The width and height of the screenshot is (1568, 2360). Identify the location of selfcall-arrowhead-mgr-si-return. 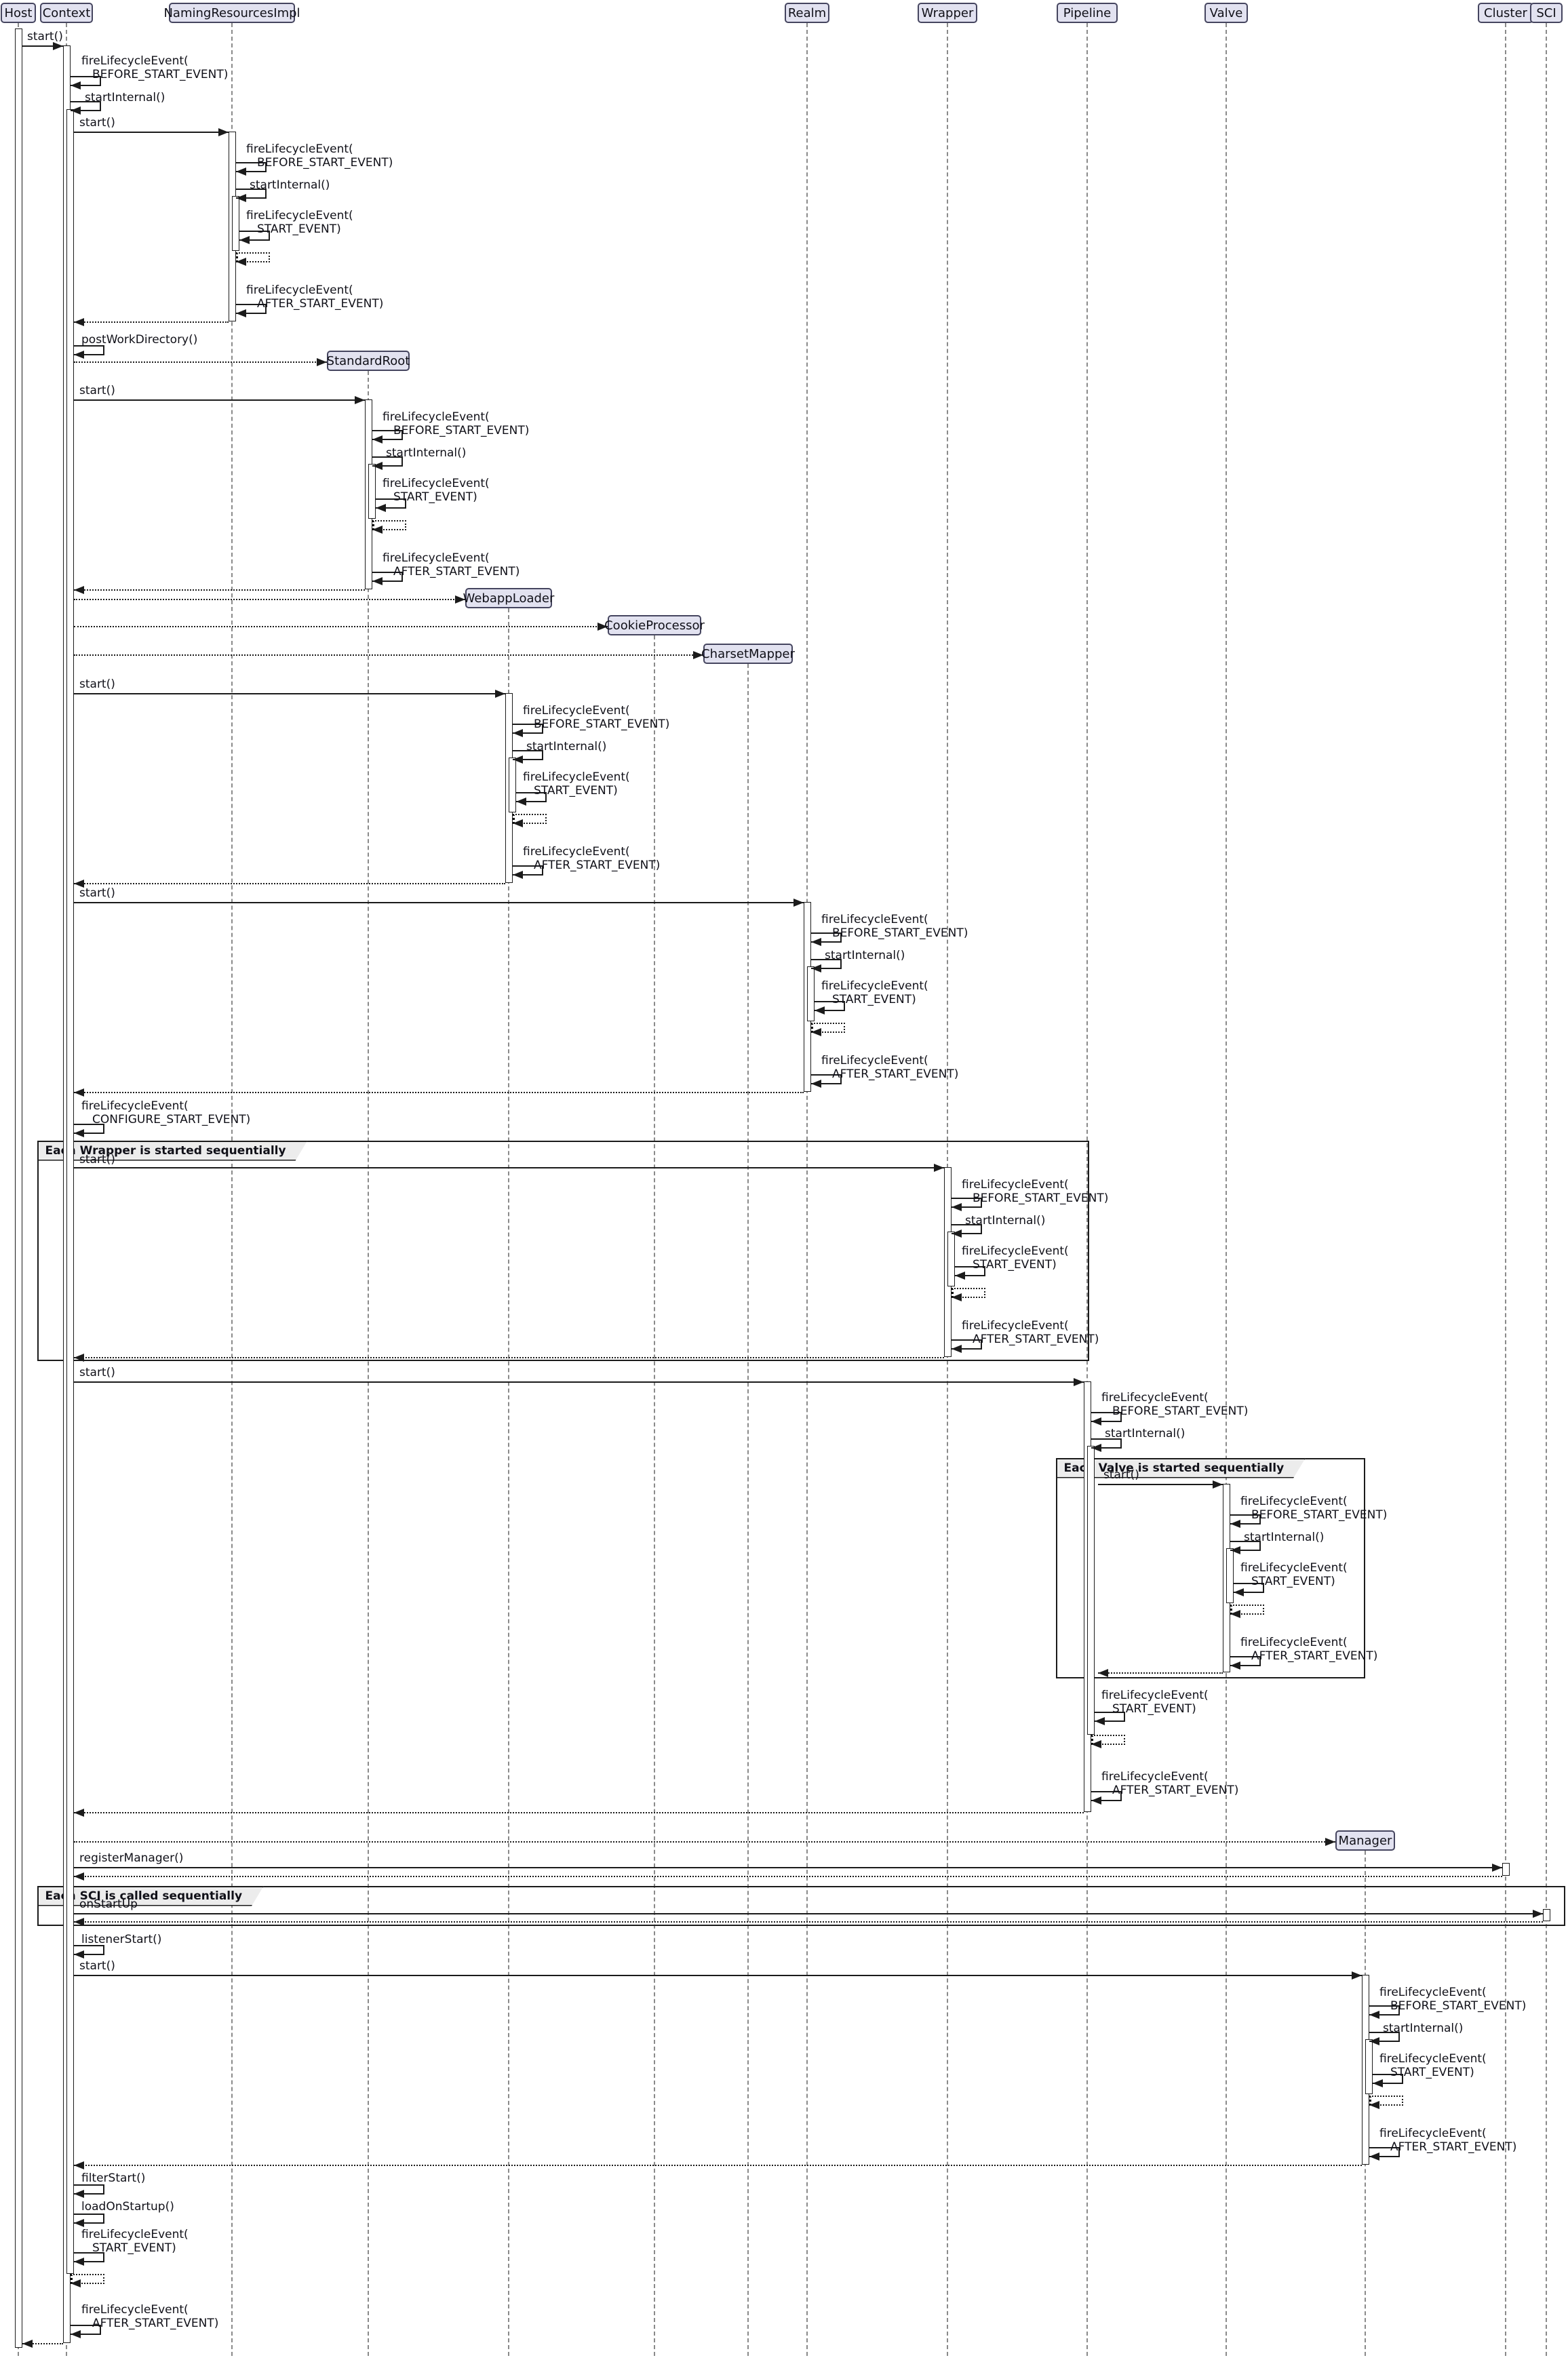
(1374, 2105).